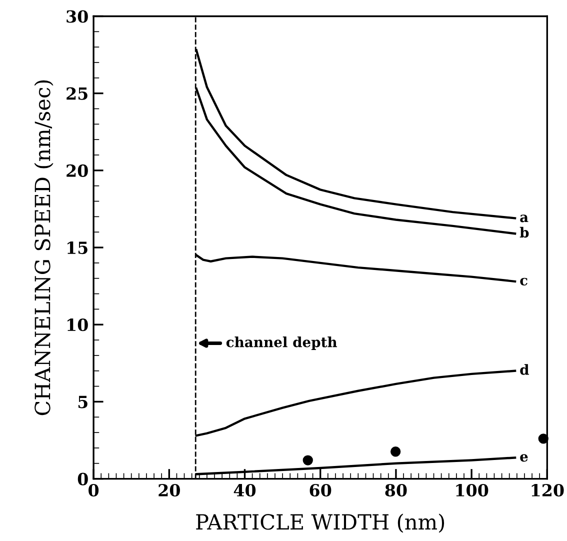 Image resolution: width=567 pixels, height=541 pixels. Describe the element at coordinates (524, 458) in the screenshot. I see `series-label: e` at that location.